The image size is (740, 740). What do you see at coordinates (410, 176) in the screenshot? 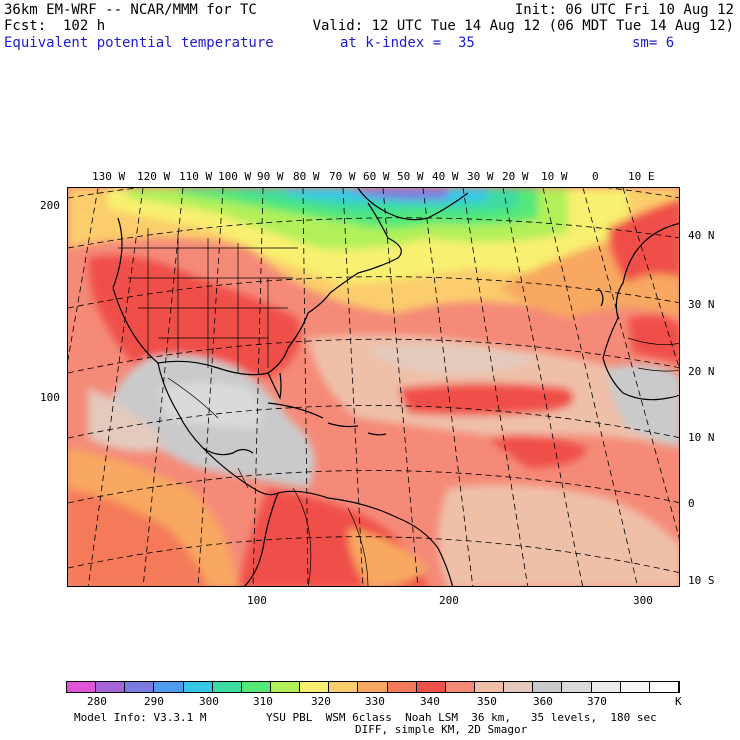
I see `longitude-label: 50 W` at bounding box center [410, 176].